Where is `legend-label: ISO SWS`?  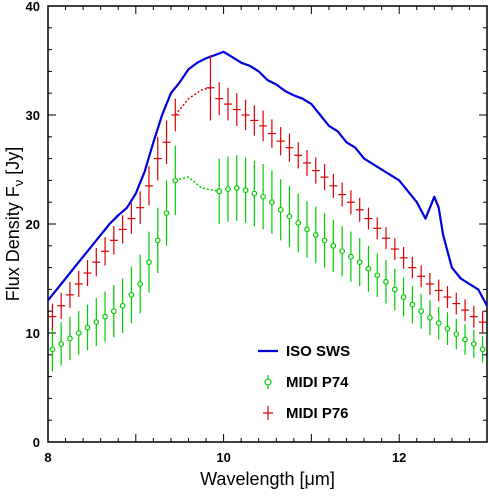
legend-label: ISO SWS is located at coordinates (318, 351).